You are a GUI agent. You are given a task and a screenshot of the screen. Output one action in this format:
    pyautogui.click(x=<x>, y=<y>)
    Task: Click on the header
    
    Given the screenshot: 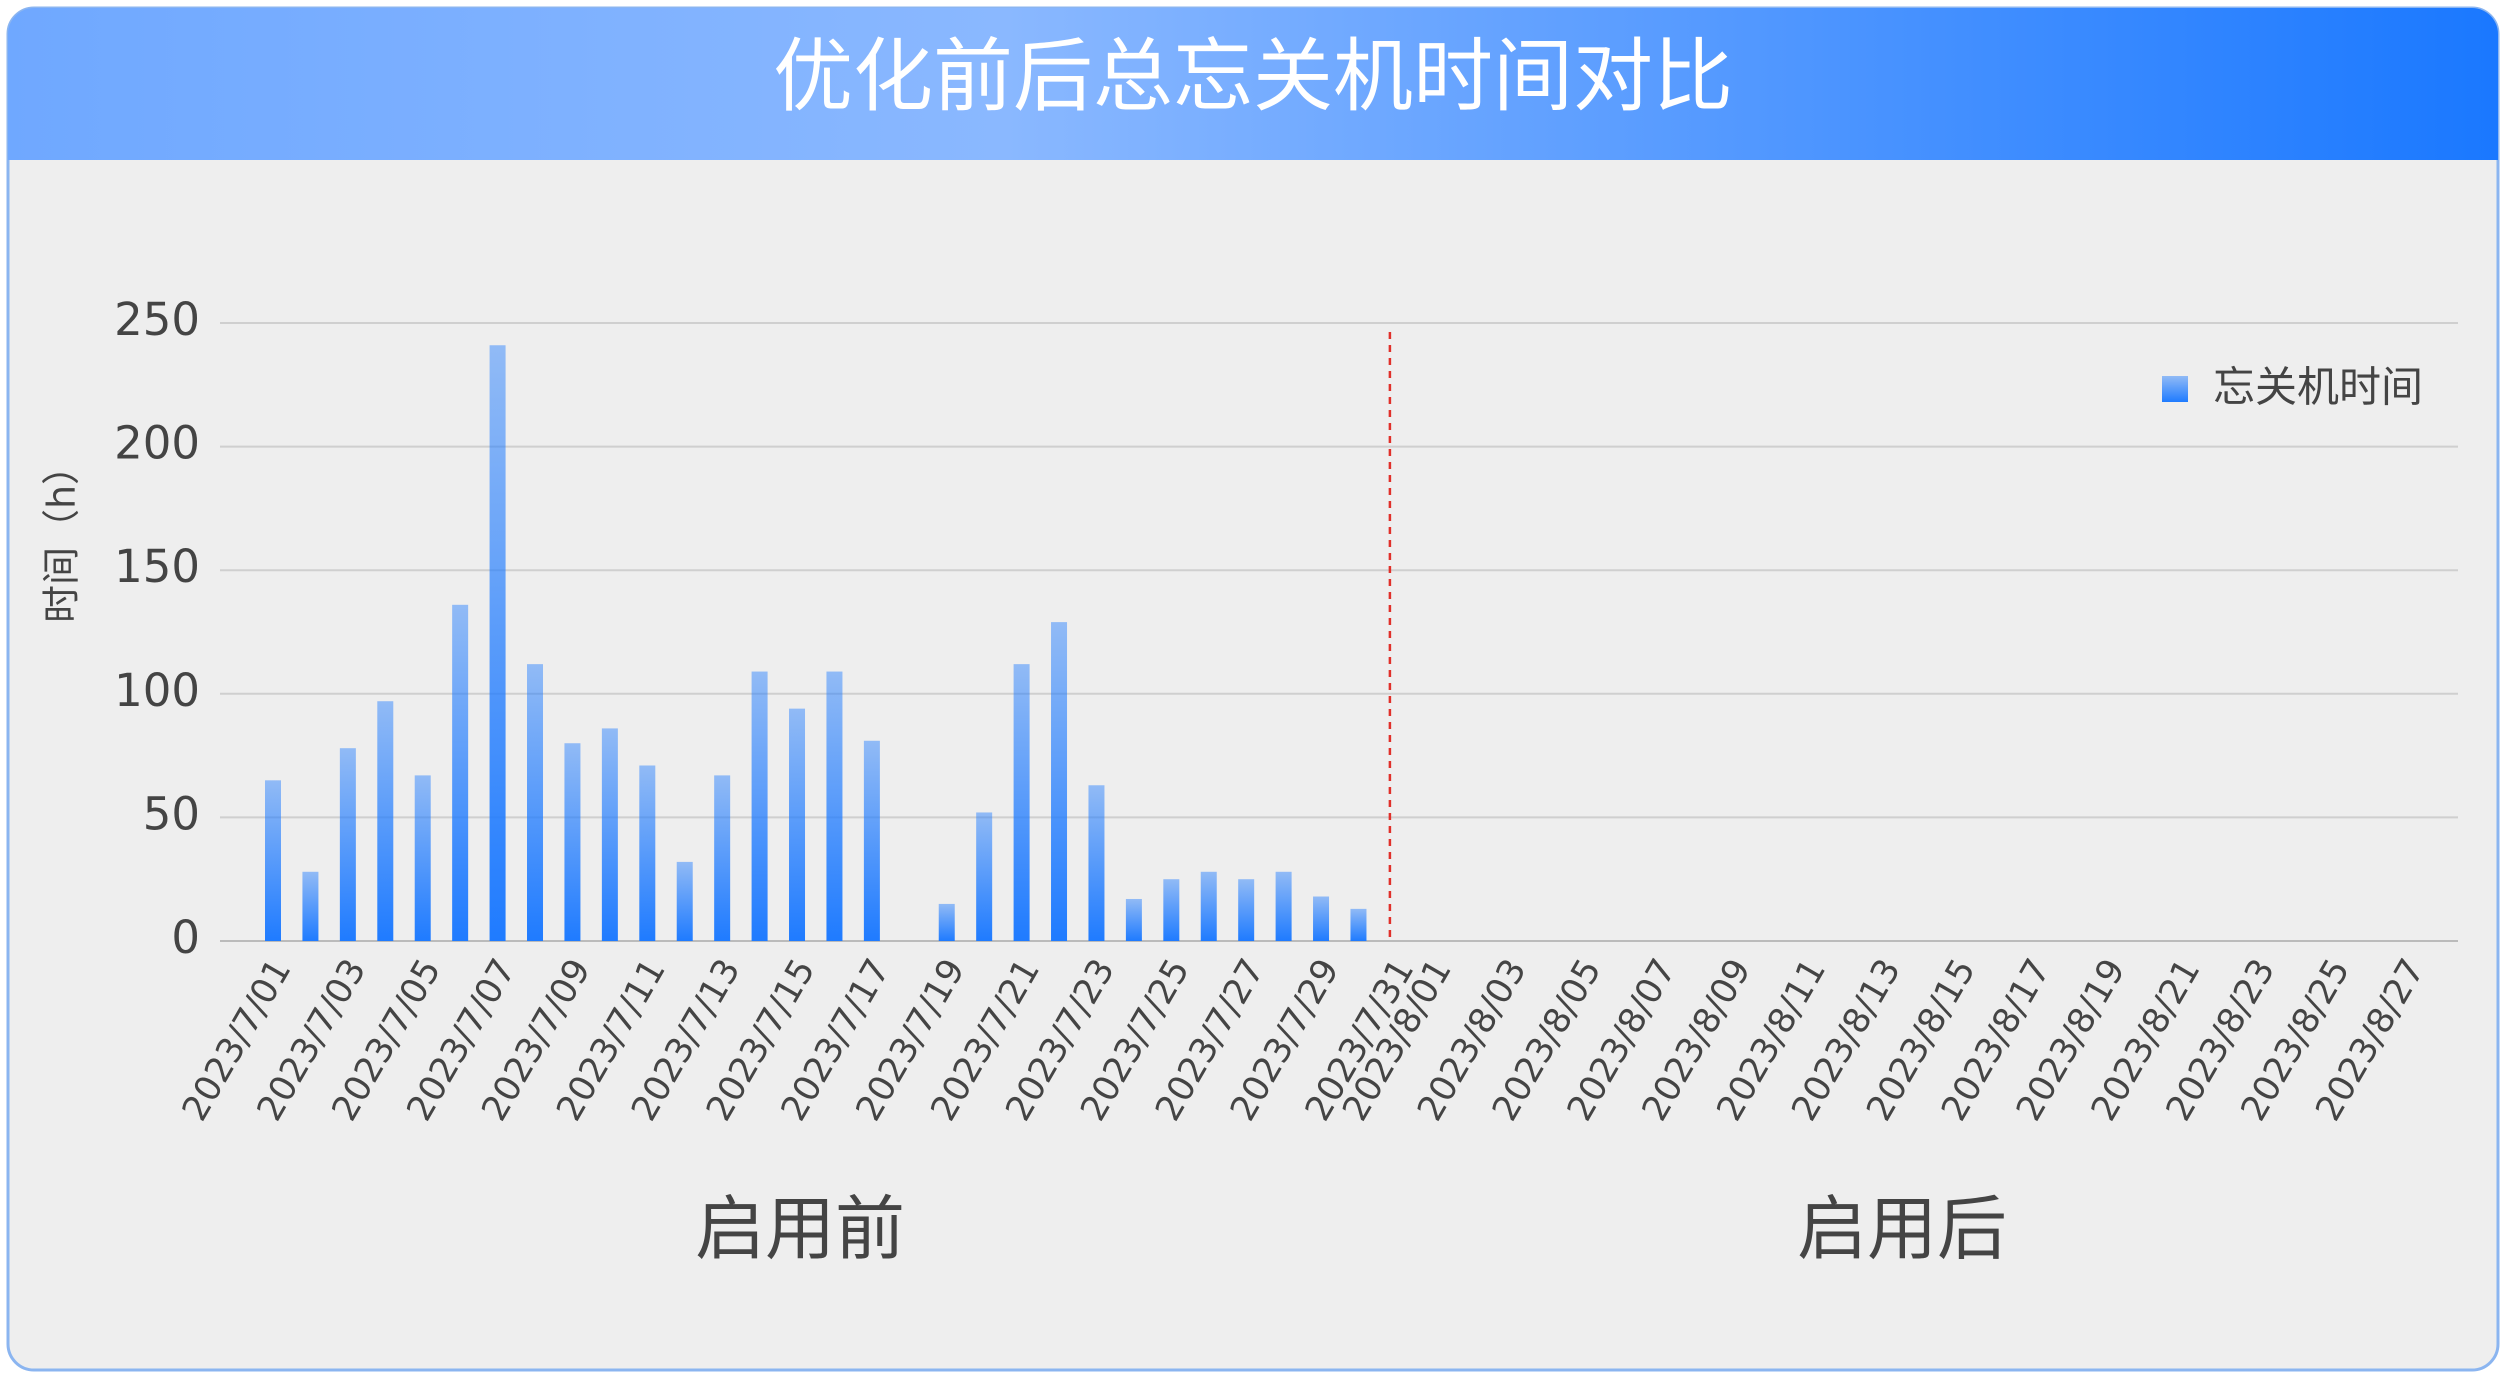 What is the action you would take?
    pyautogui.click(x=1253, y=84)
    